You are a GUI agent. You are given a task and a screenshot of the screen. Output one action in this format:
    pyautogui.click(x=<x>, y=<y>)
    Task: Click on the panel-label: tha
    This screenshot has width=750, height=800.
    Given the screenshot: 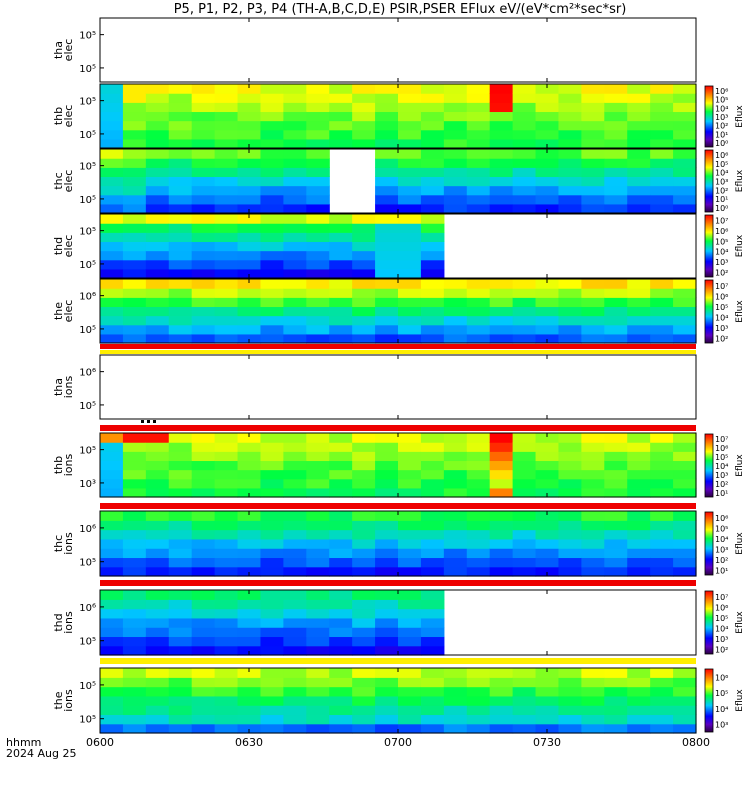 What is the action you would take?
    pyautogui.click(x=58, y=50)
    